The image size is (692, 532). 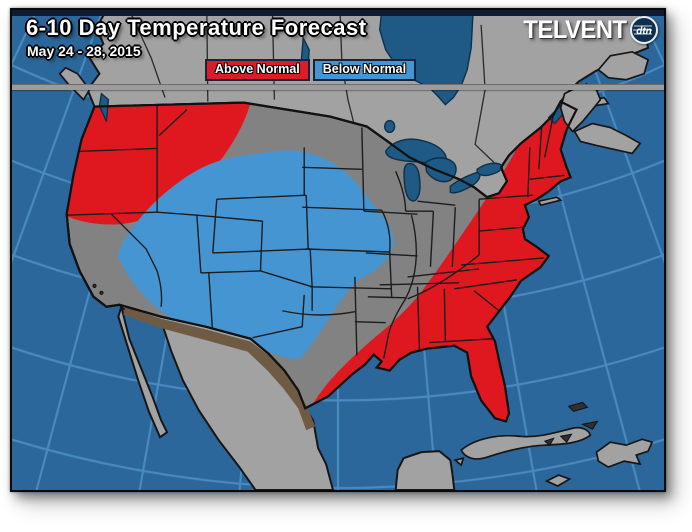 I want to click on legend-above-normal: Above Normal, so click(x=257, y=70).